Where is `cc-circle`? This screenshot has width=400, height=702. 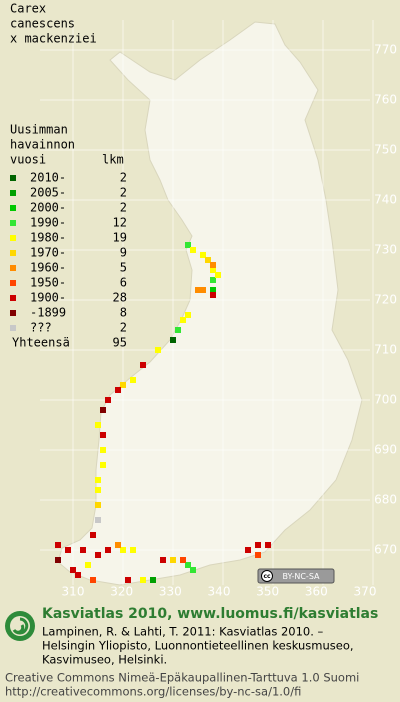 cc-circle is located at coordinates (267, 576).